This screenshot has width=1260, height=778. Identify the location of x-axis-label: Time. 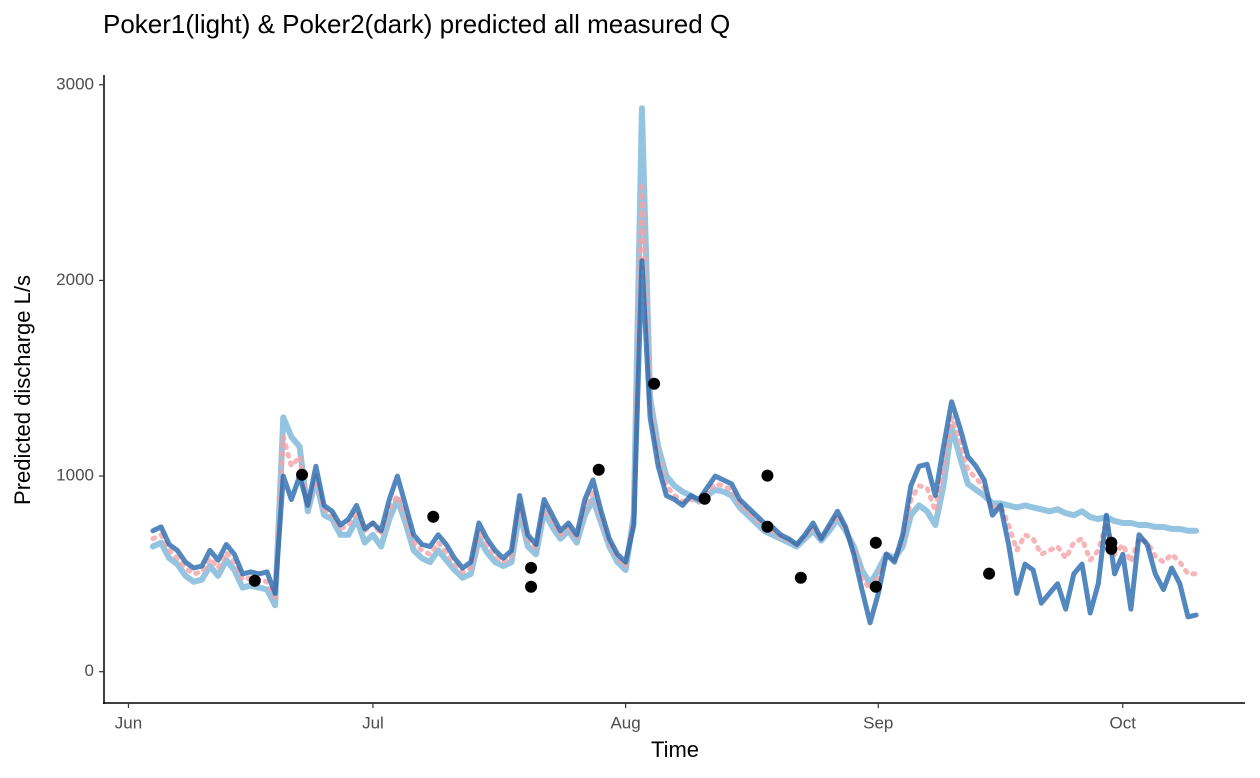
(675, 749).